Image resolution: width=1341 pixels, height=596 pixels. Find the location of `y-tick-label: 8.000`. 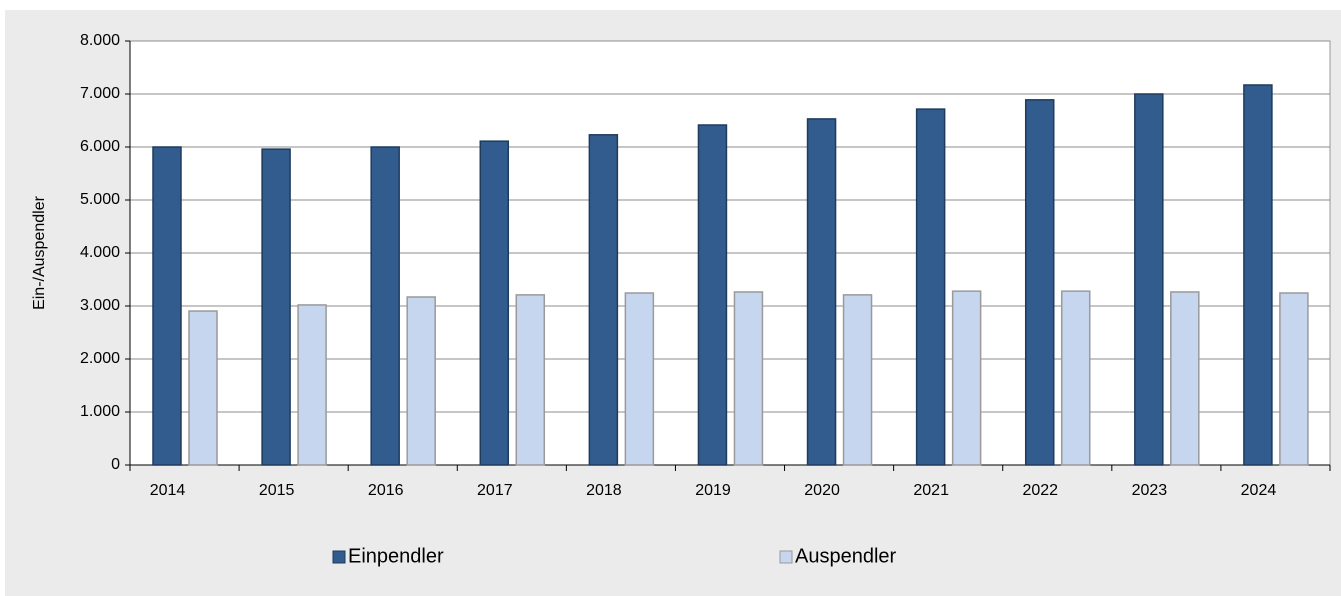

y-tick-label: 8.000 is located at coordinates (100, 40).